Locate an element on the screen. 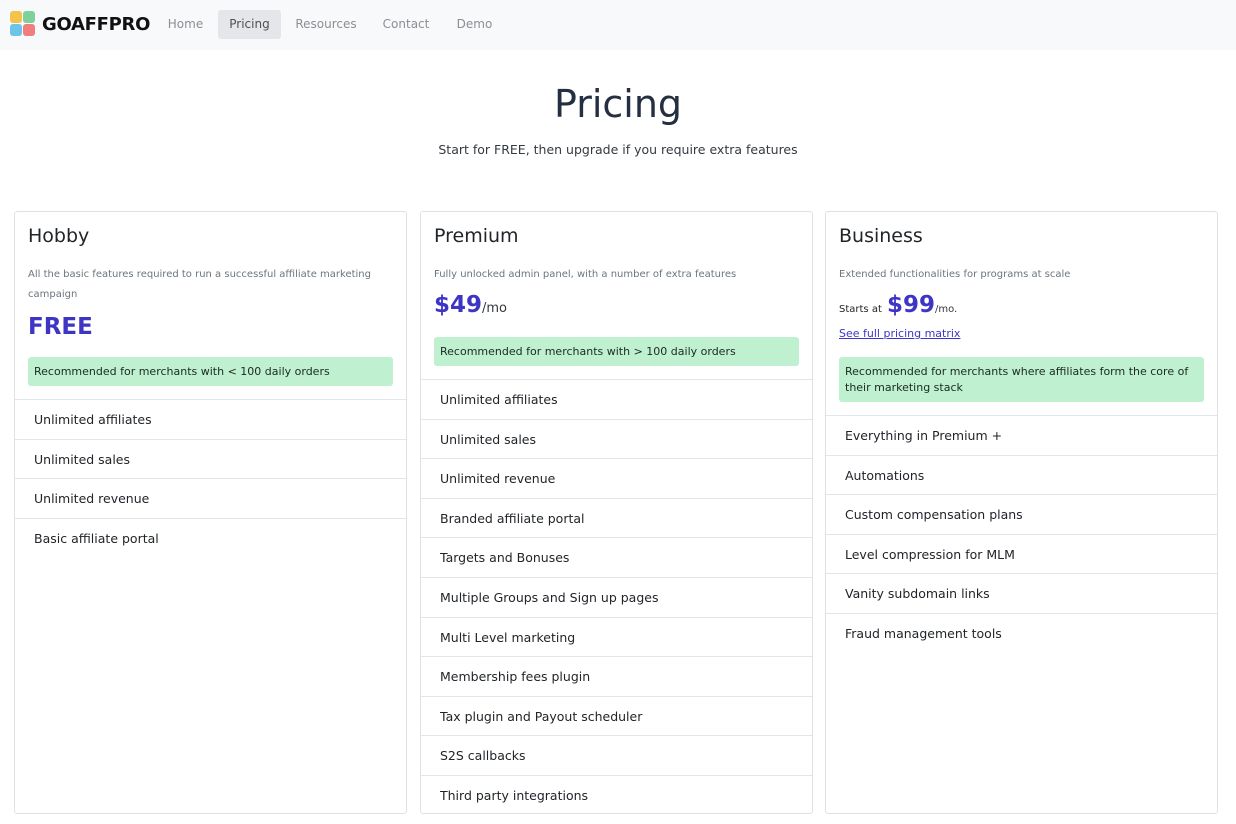  feature-item: Level compression for MLM is located at coordinates (1021, 553).